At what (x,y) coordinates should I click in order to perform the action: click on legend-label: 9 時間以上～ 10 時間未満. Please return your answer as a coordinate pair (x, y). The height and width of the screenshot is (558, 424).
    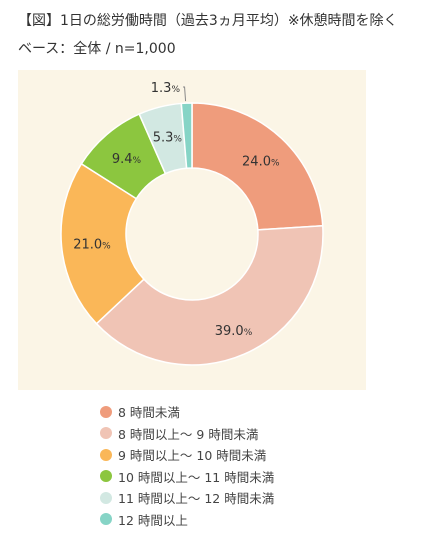
    Looking at the image, I should click on (192, 456).